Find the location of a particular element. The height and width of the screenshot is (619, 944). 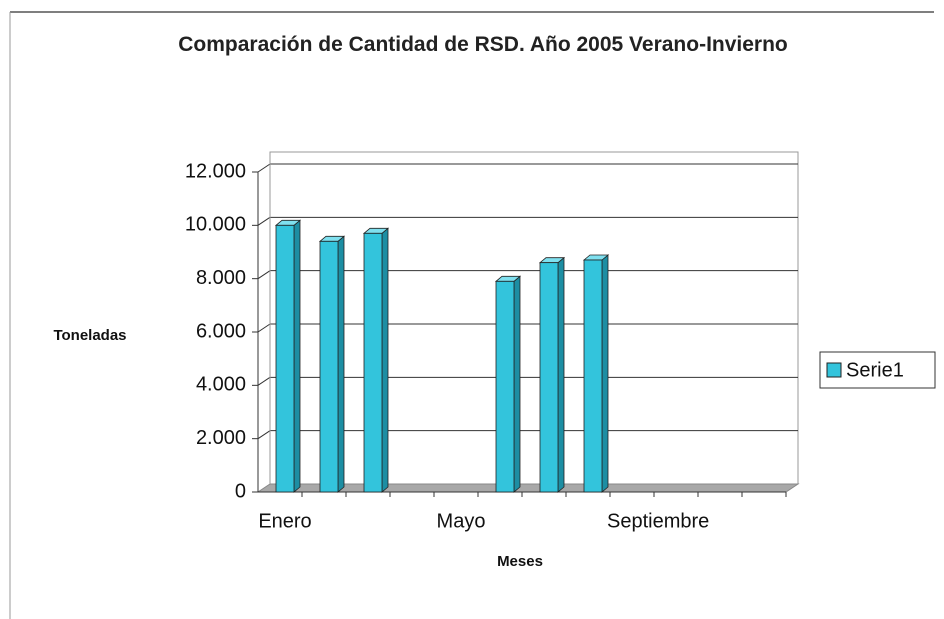

y-tick-label: 10.000 is located at coordinates (215, 225).